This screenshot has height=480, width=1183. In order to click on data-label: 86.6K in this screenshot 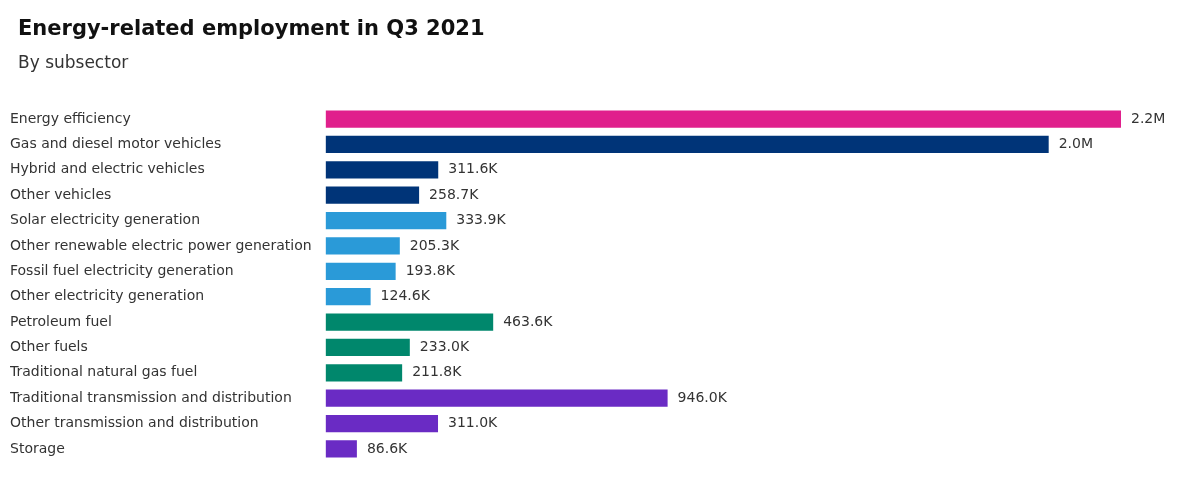, I will do `click(387, 447)`.